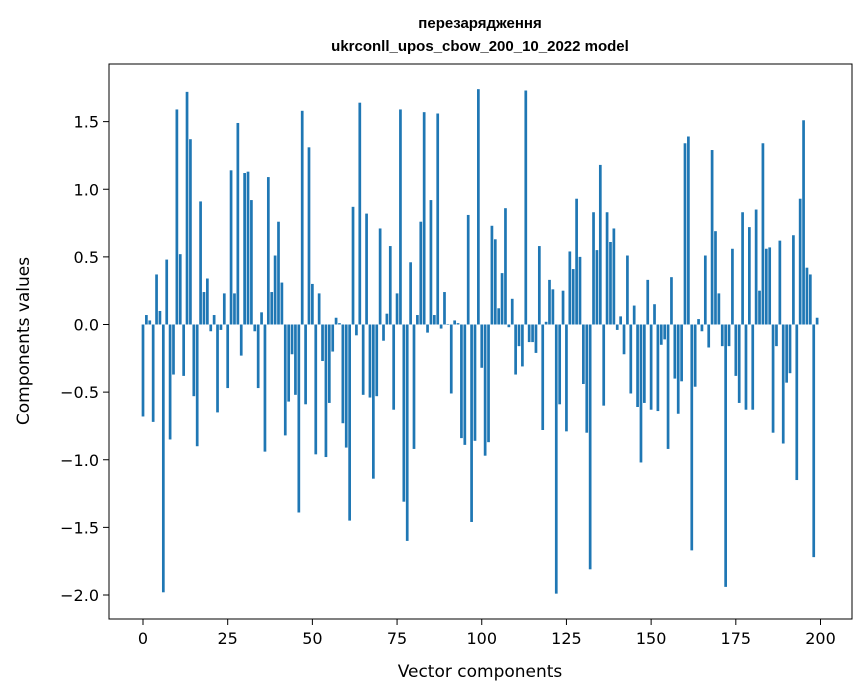  Describe the element at coordinates (312, 638) in the screenshot. I see `x-tick-label: 50` at that location.